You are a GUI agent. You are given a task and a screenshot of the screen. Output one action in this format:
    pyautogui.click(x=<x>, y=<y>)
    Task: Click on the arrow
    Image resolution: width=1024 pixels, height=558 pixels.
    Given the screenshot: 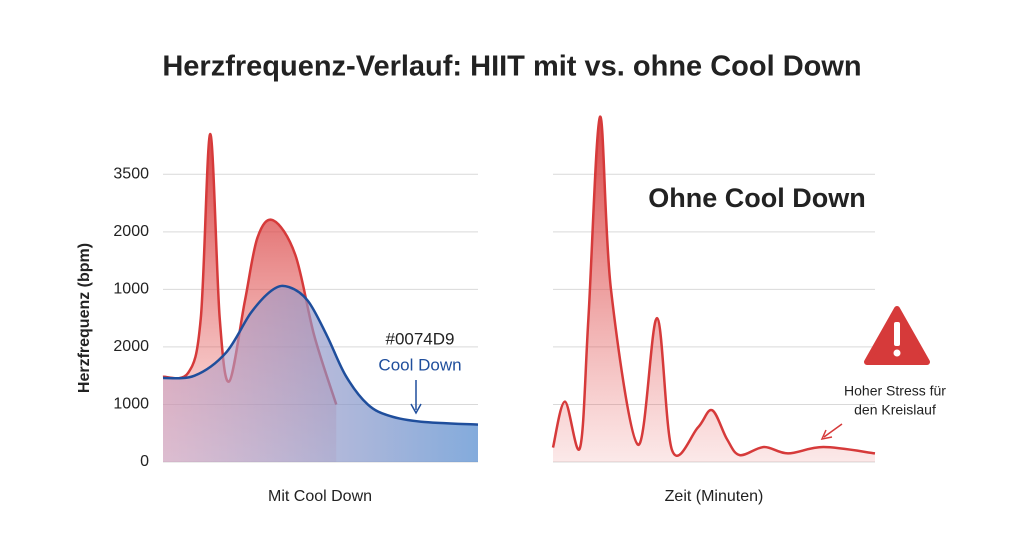 What is the action you would take?
    pyautogui.click(x=833, y=430)
    